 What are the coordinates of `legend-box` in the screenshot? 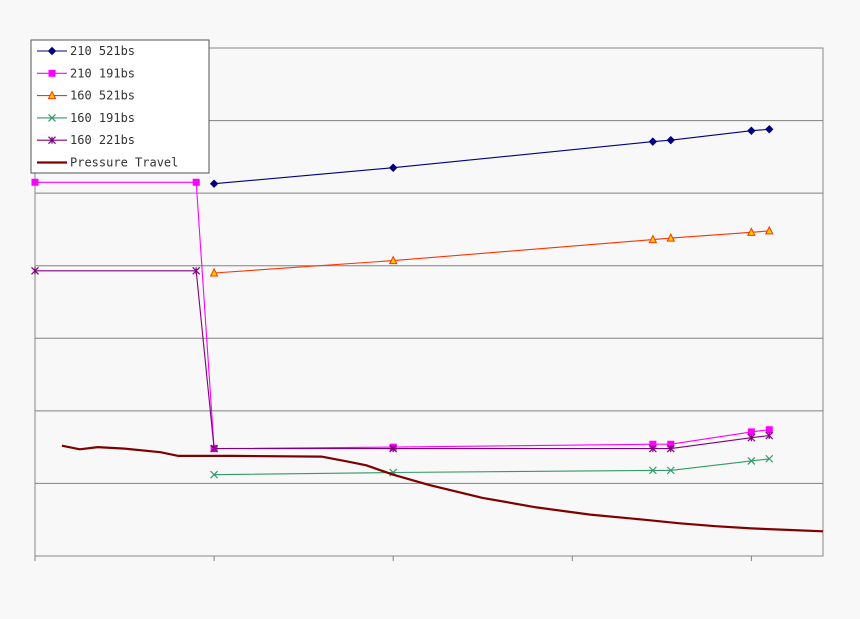 It's located at (120, 106).